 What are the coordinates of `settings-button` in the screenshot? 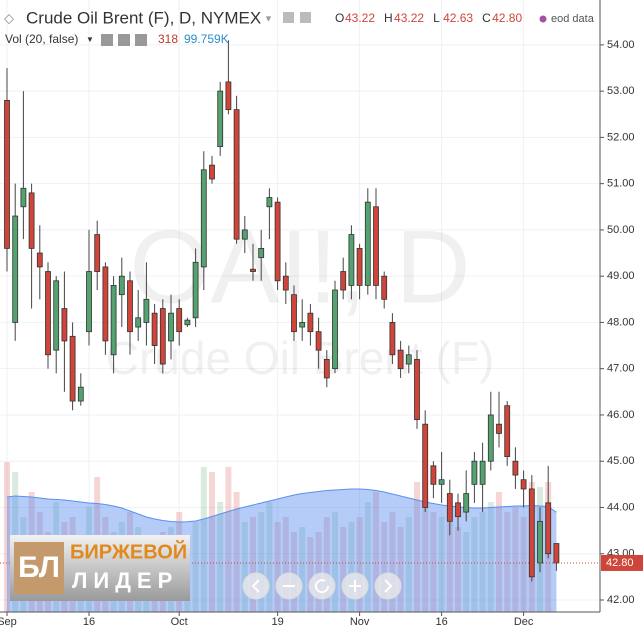 It's located at (288, 17).